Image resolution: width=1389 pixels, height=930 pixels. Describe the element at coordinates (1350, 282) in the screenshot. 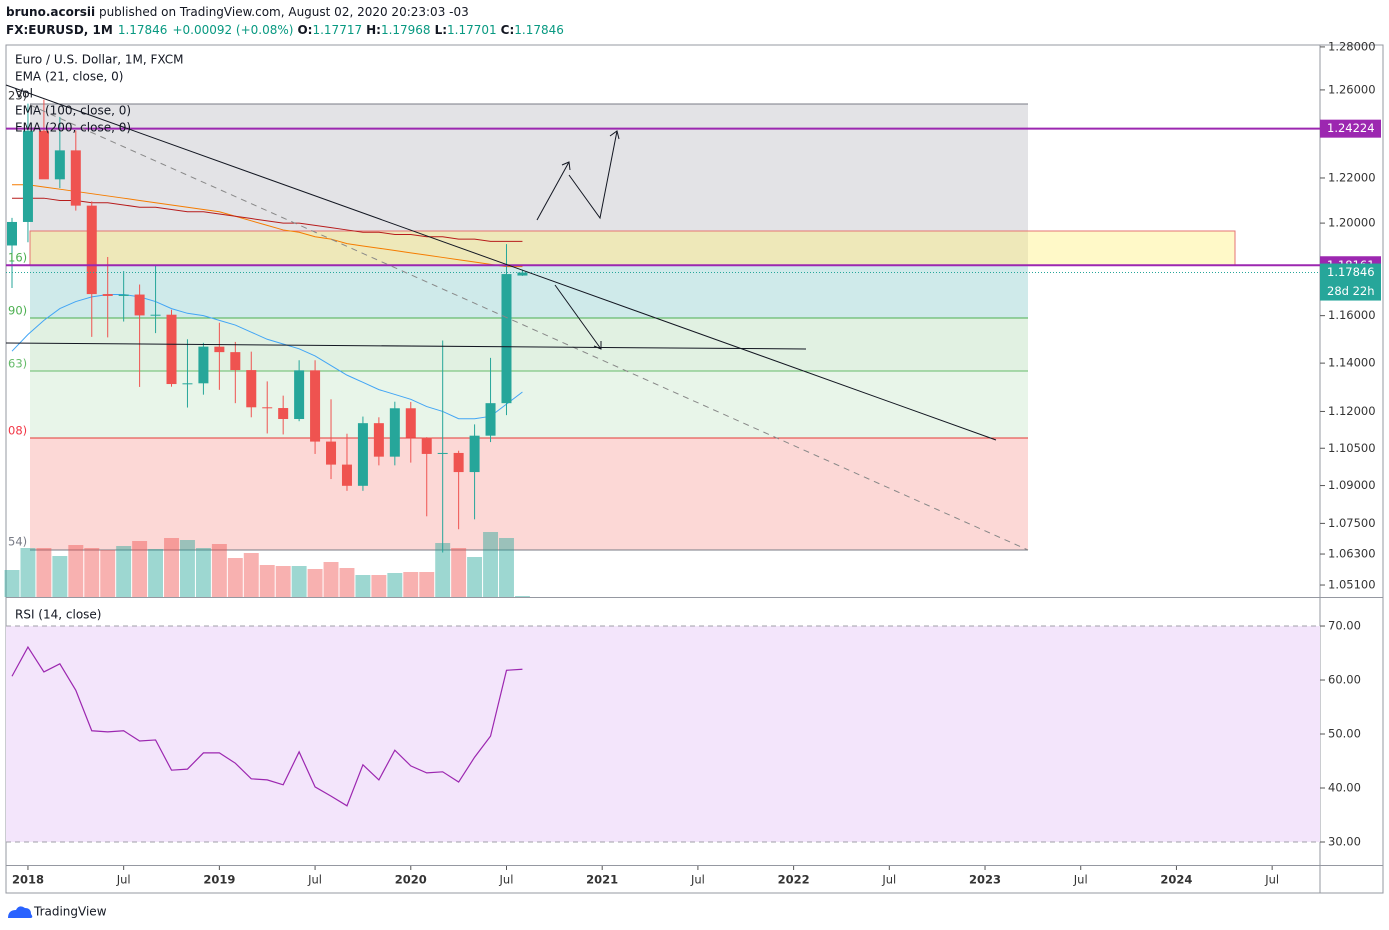

I see `last-price-box` at that location.